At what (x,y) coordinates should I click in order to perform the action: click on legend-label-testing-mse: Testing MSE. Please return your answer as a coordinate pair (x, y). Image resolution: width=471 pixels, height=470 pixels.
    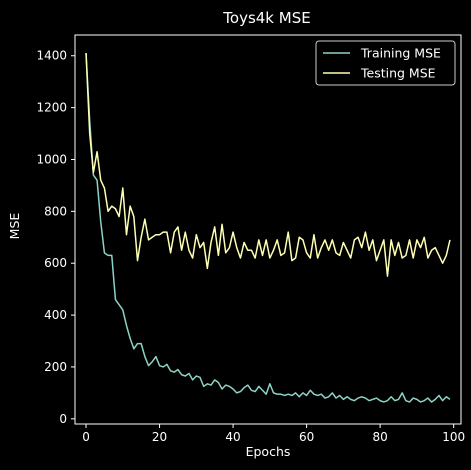
    Looking at the image, I should click on (398, 73).